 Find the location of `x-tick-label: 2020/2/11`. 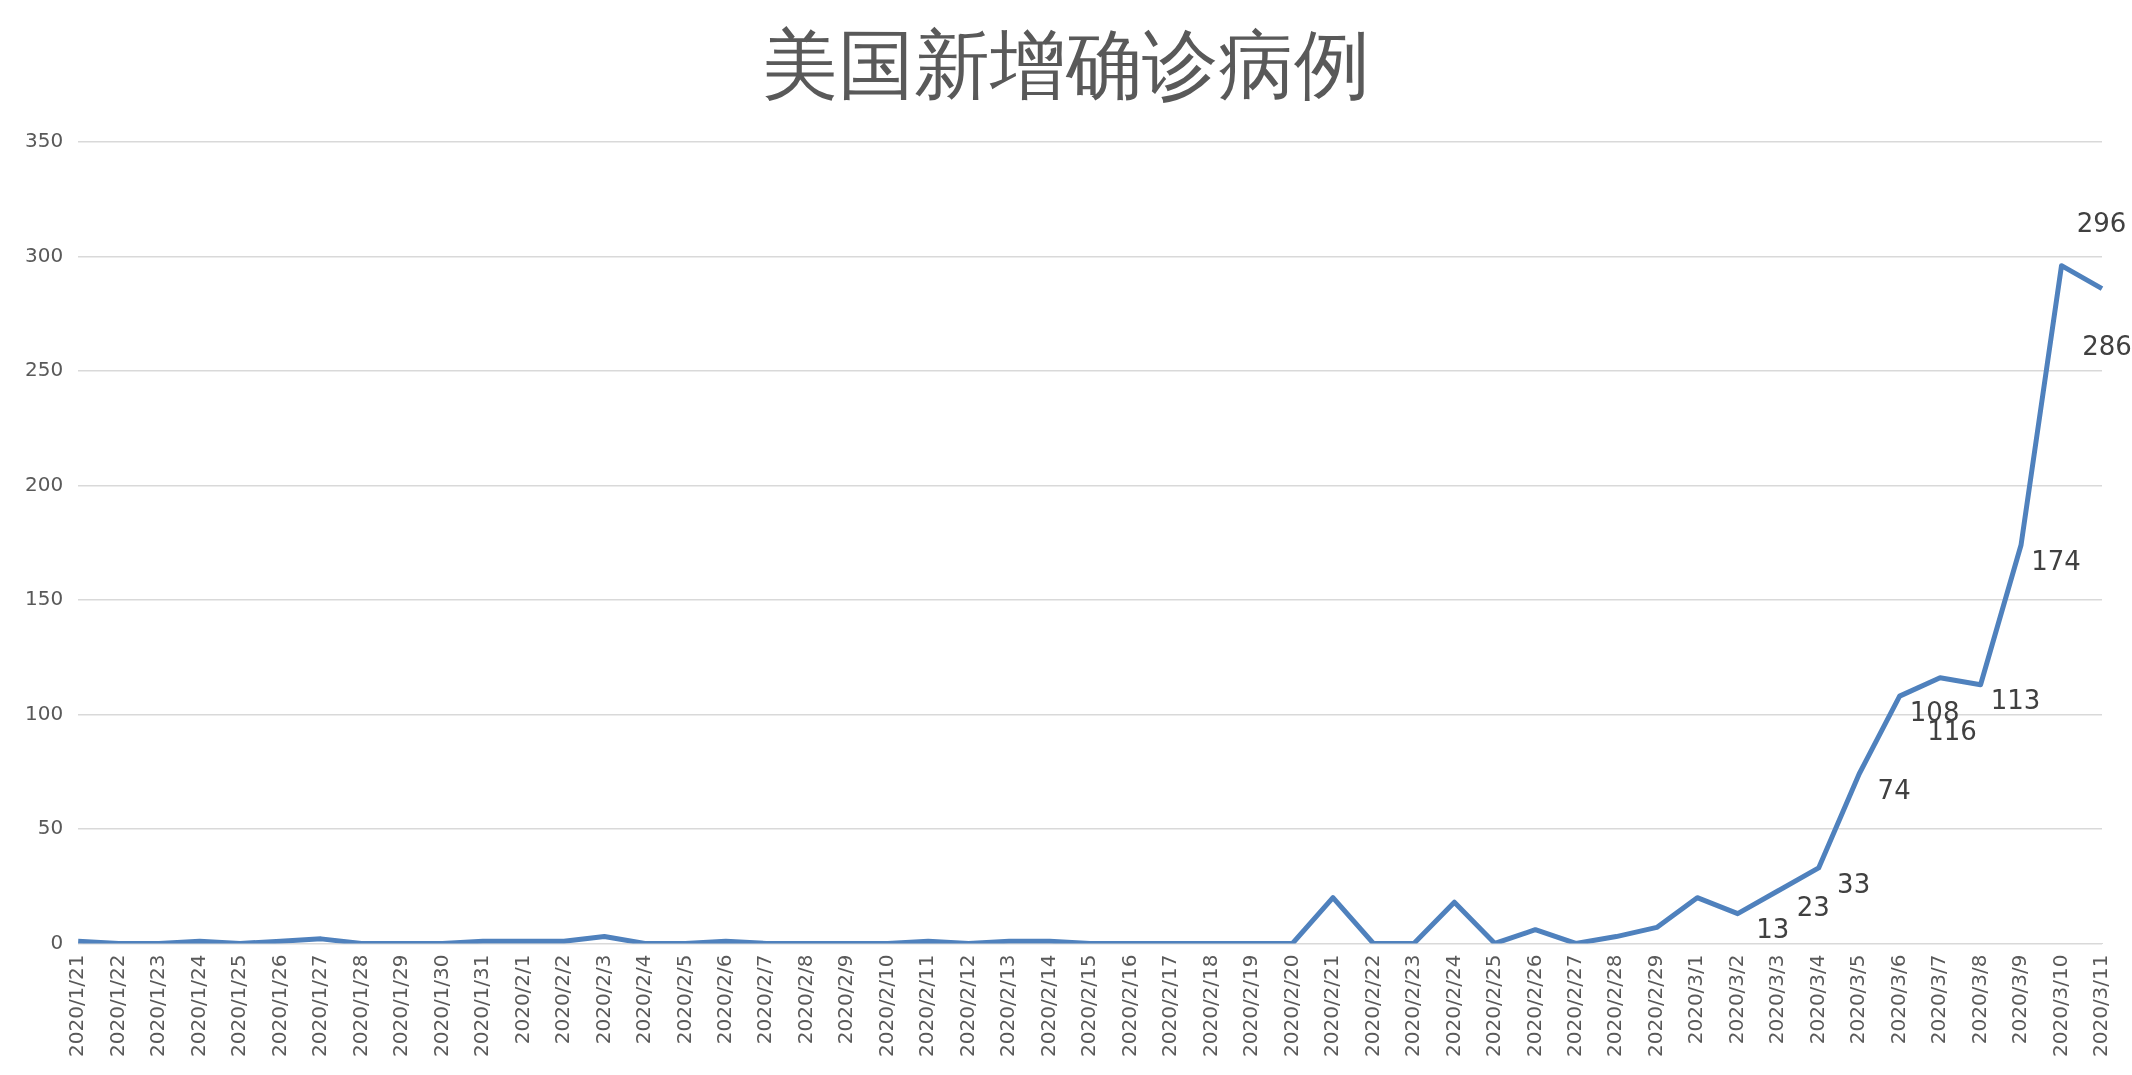

x-tick-label: 2020/2/11 is located at coordinates (926, 1006).